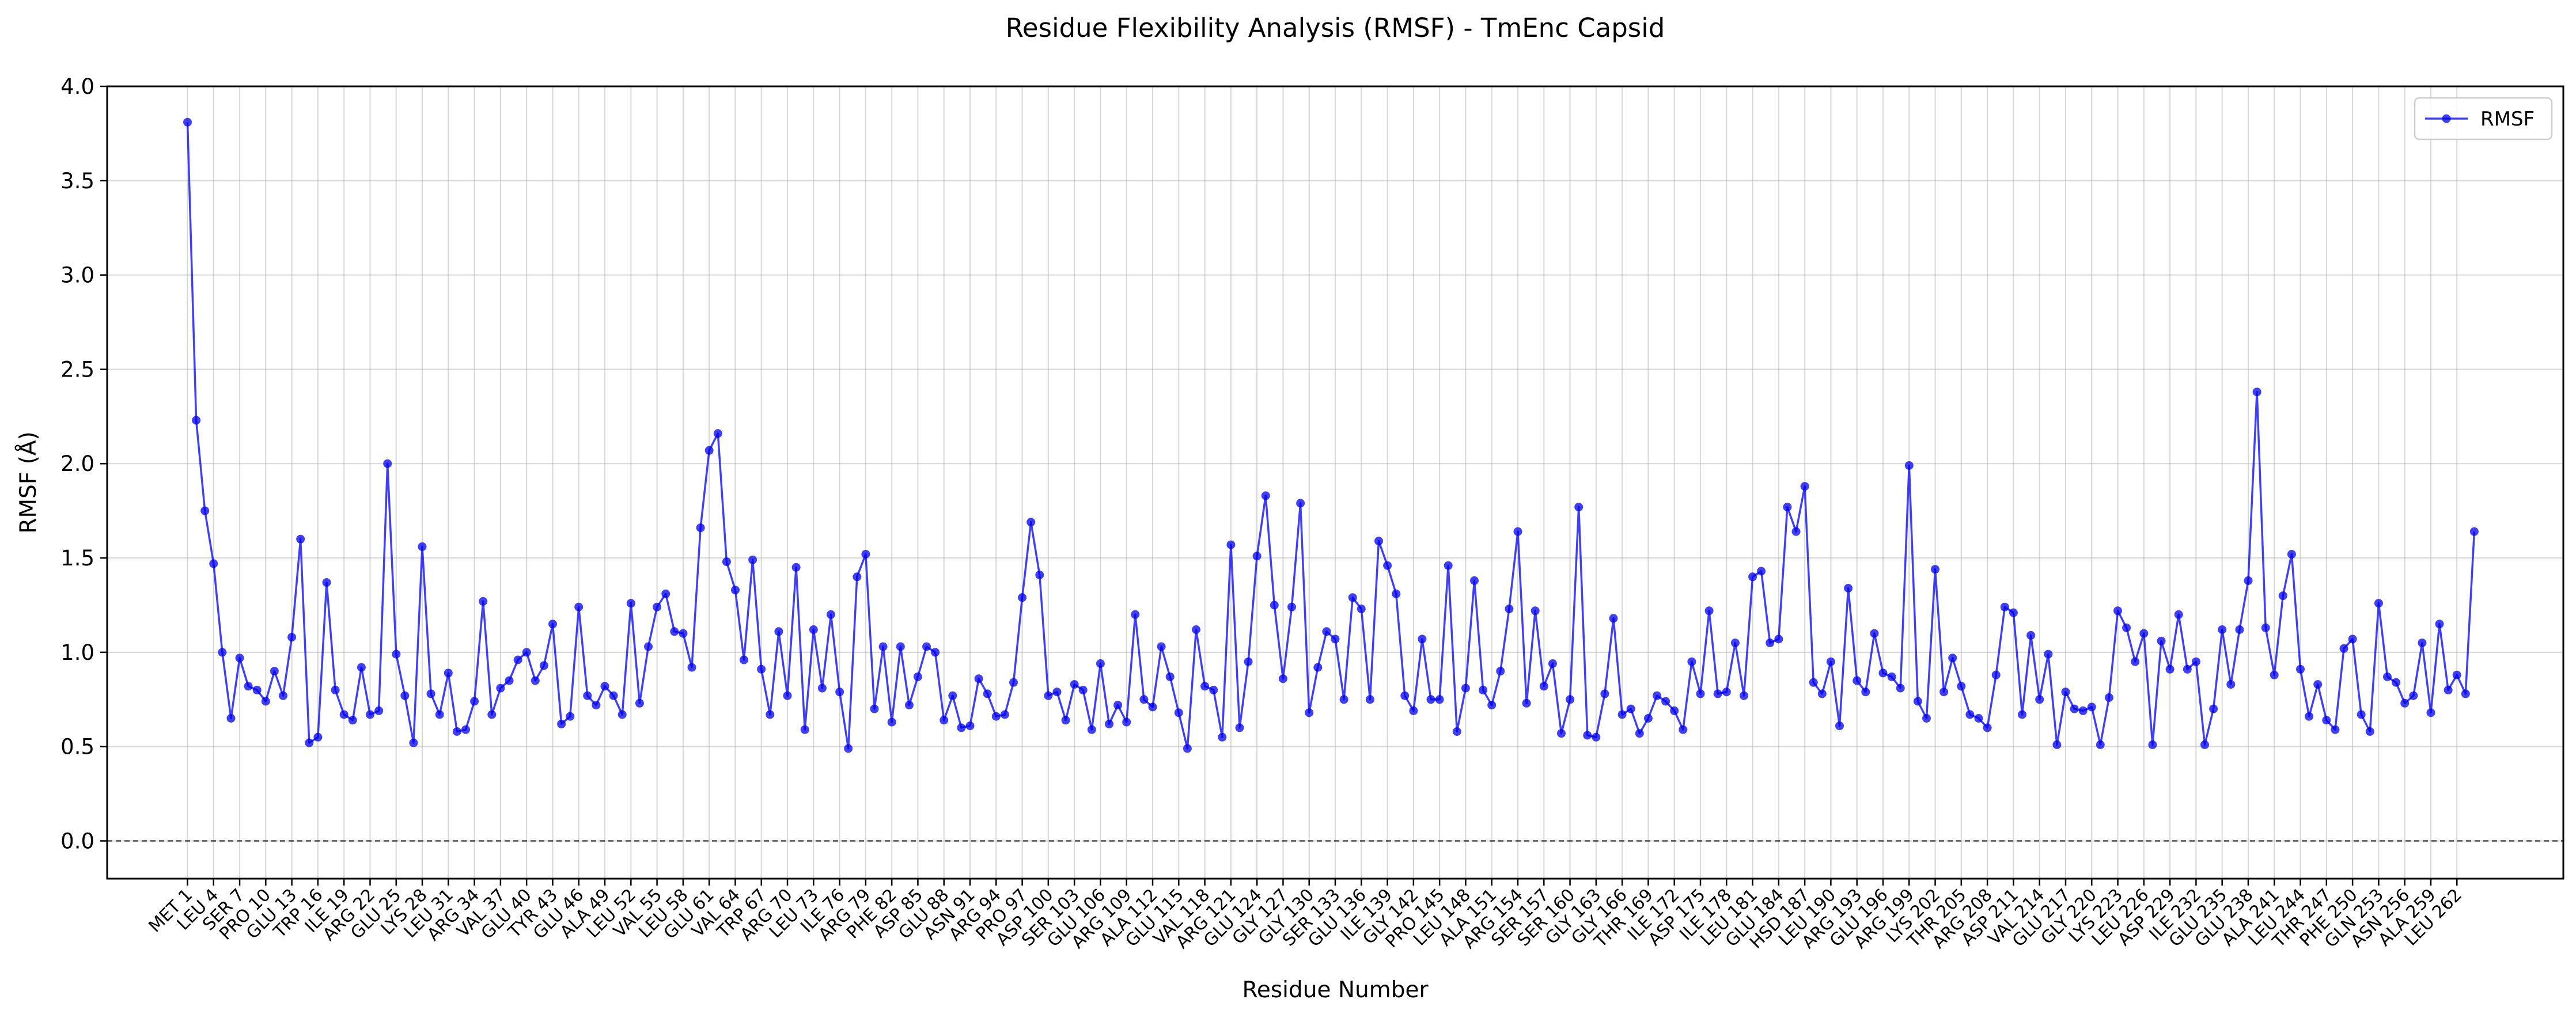 The width and height of the screenshot is (2576, 1018). What do you see at coordinates (77, 747) in the screenshot?
I see `y-tick-label: 0.5` at bounding box center [77, 747].